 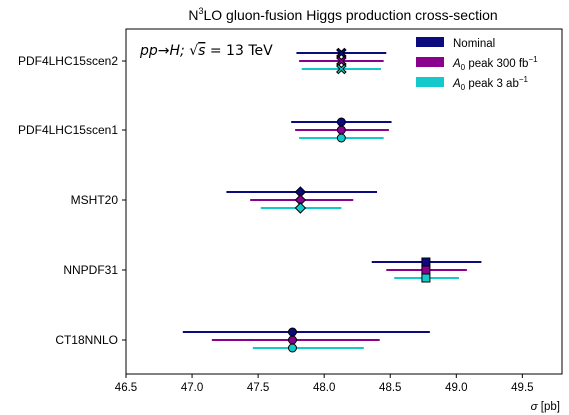 I want to click on x-axis-label: σ [pb], so click(x=545, y=407).